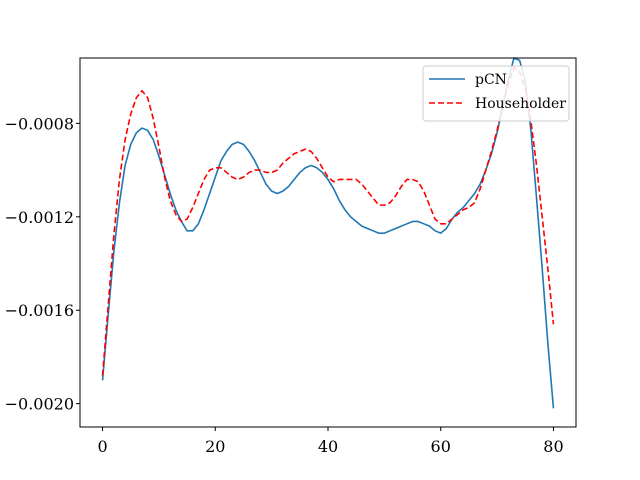 The height and width of the screenshot is (480, 640). Describe the element at coordinates (520, 104) in the screenshot. I see `legend-label: Householder` at that location.